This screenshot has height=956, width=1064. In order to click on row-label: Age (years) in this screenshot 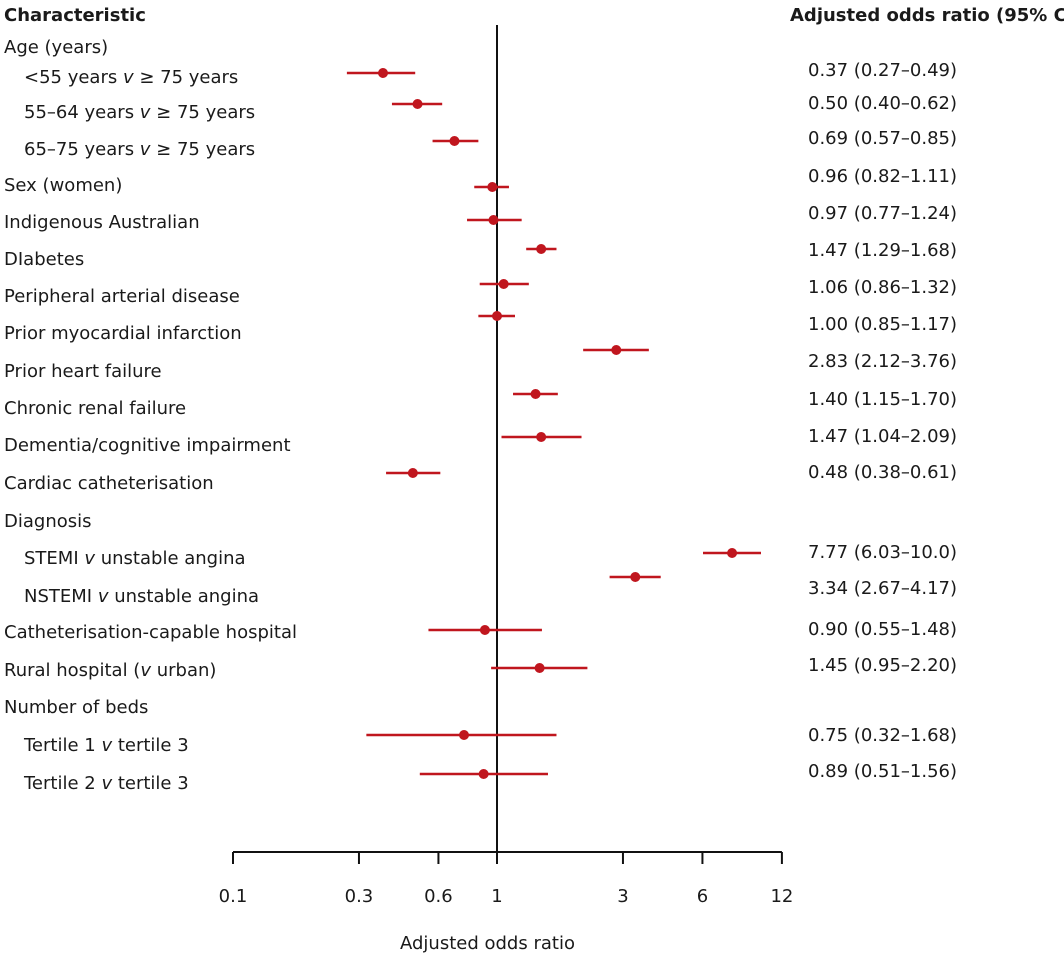, I will do `click(56, 48)`.